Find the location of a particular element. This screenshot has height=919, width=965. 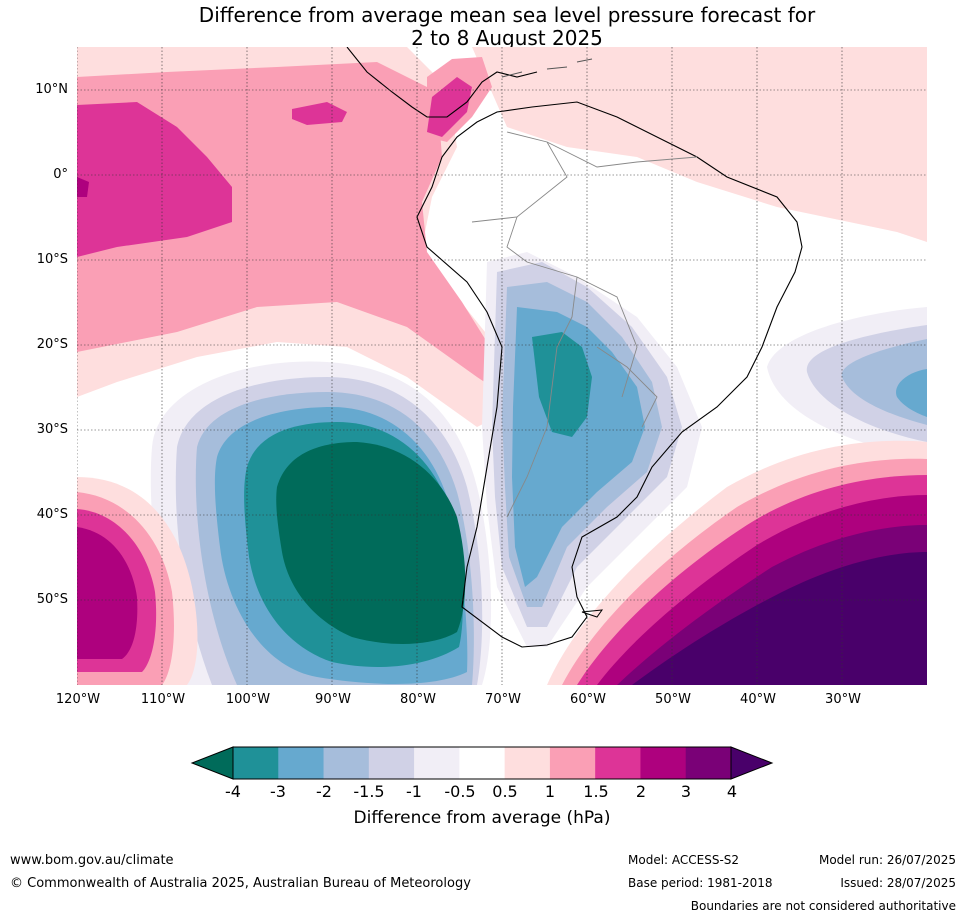

title-line-2: 2 to 8 August 2025 is located at coordinates (507, 38).